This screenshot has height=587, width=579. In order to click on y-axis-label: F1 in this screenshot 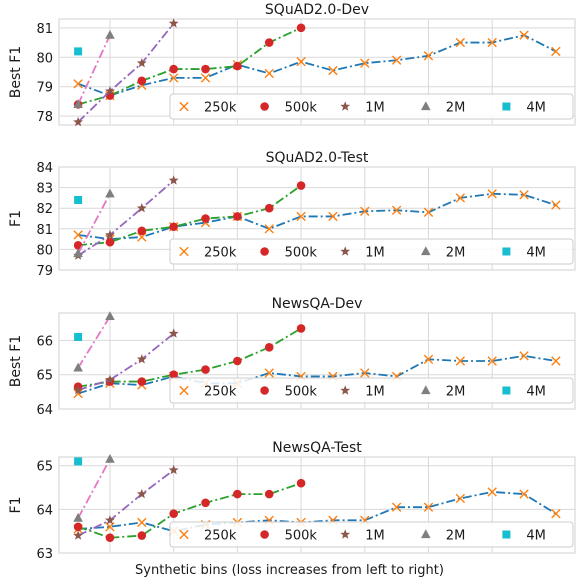, I will do `click(16, 505)`.